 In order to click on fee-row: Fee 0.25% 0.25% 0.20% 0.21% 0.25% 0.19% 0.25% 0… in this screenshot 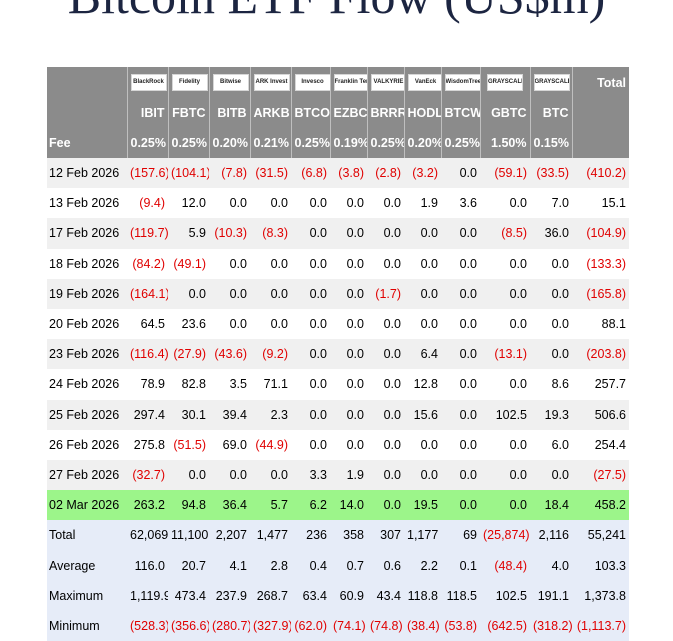, I will do `click(338, 143)`.